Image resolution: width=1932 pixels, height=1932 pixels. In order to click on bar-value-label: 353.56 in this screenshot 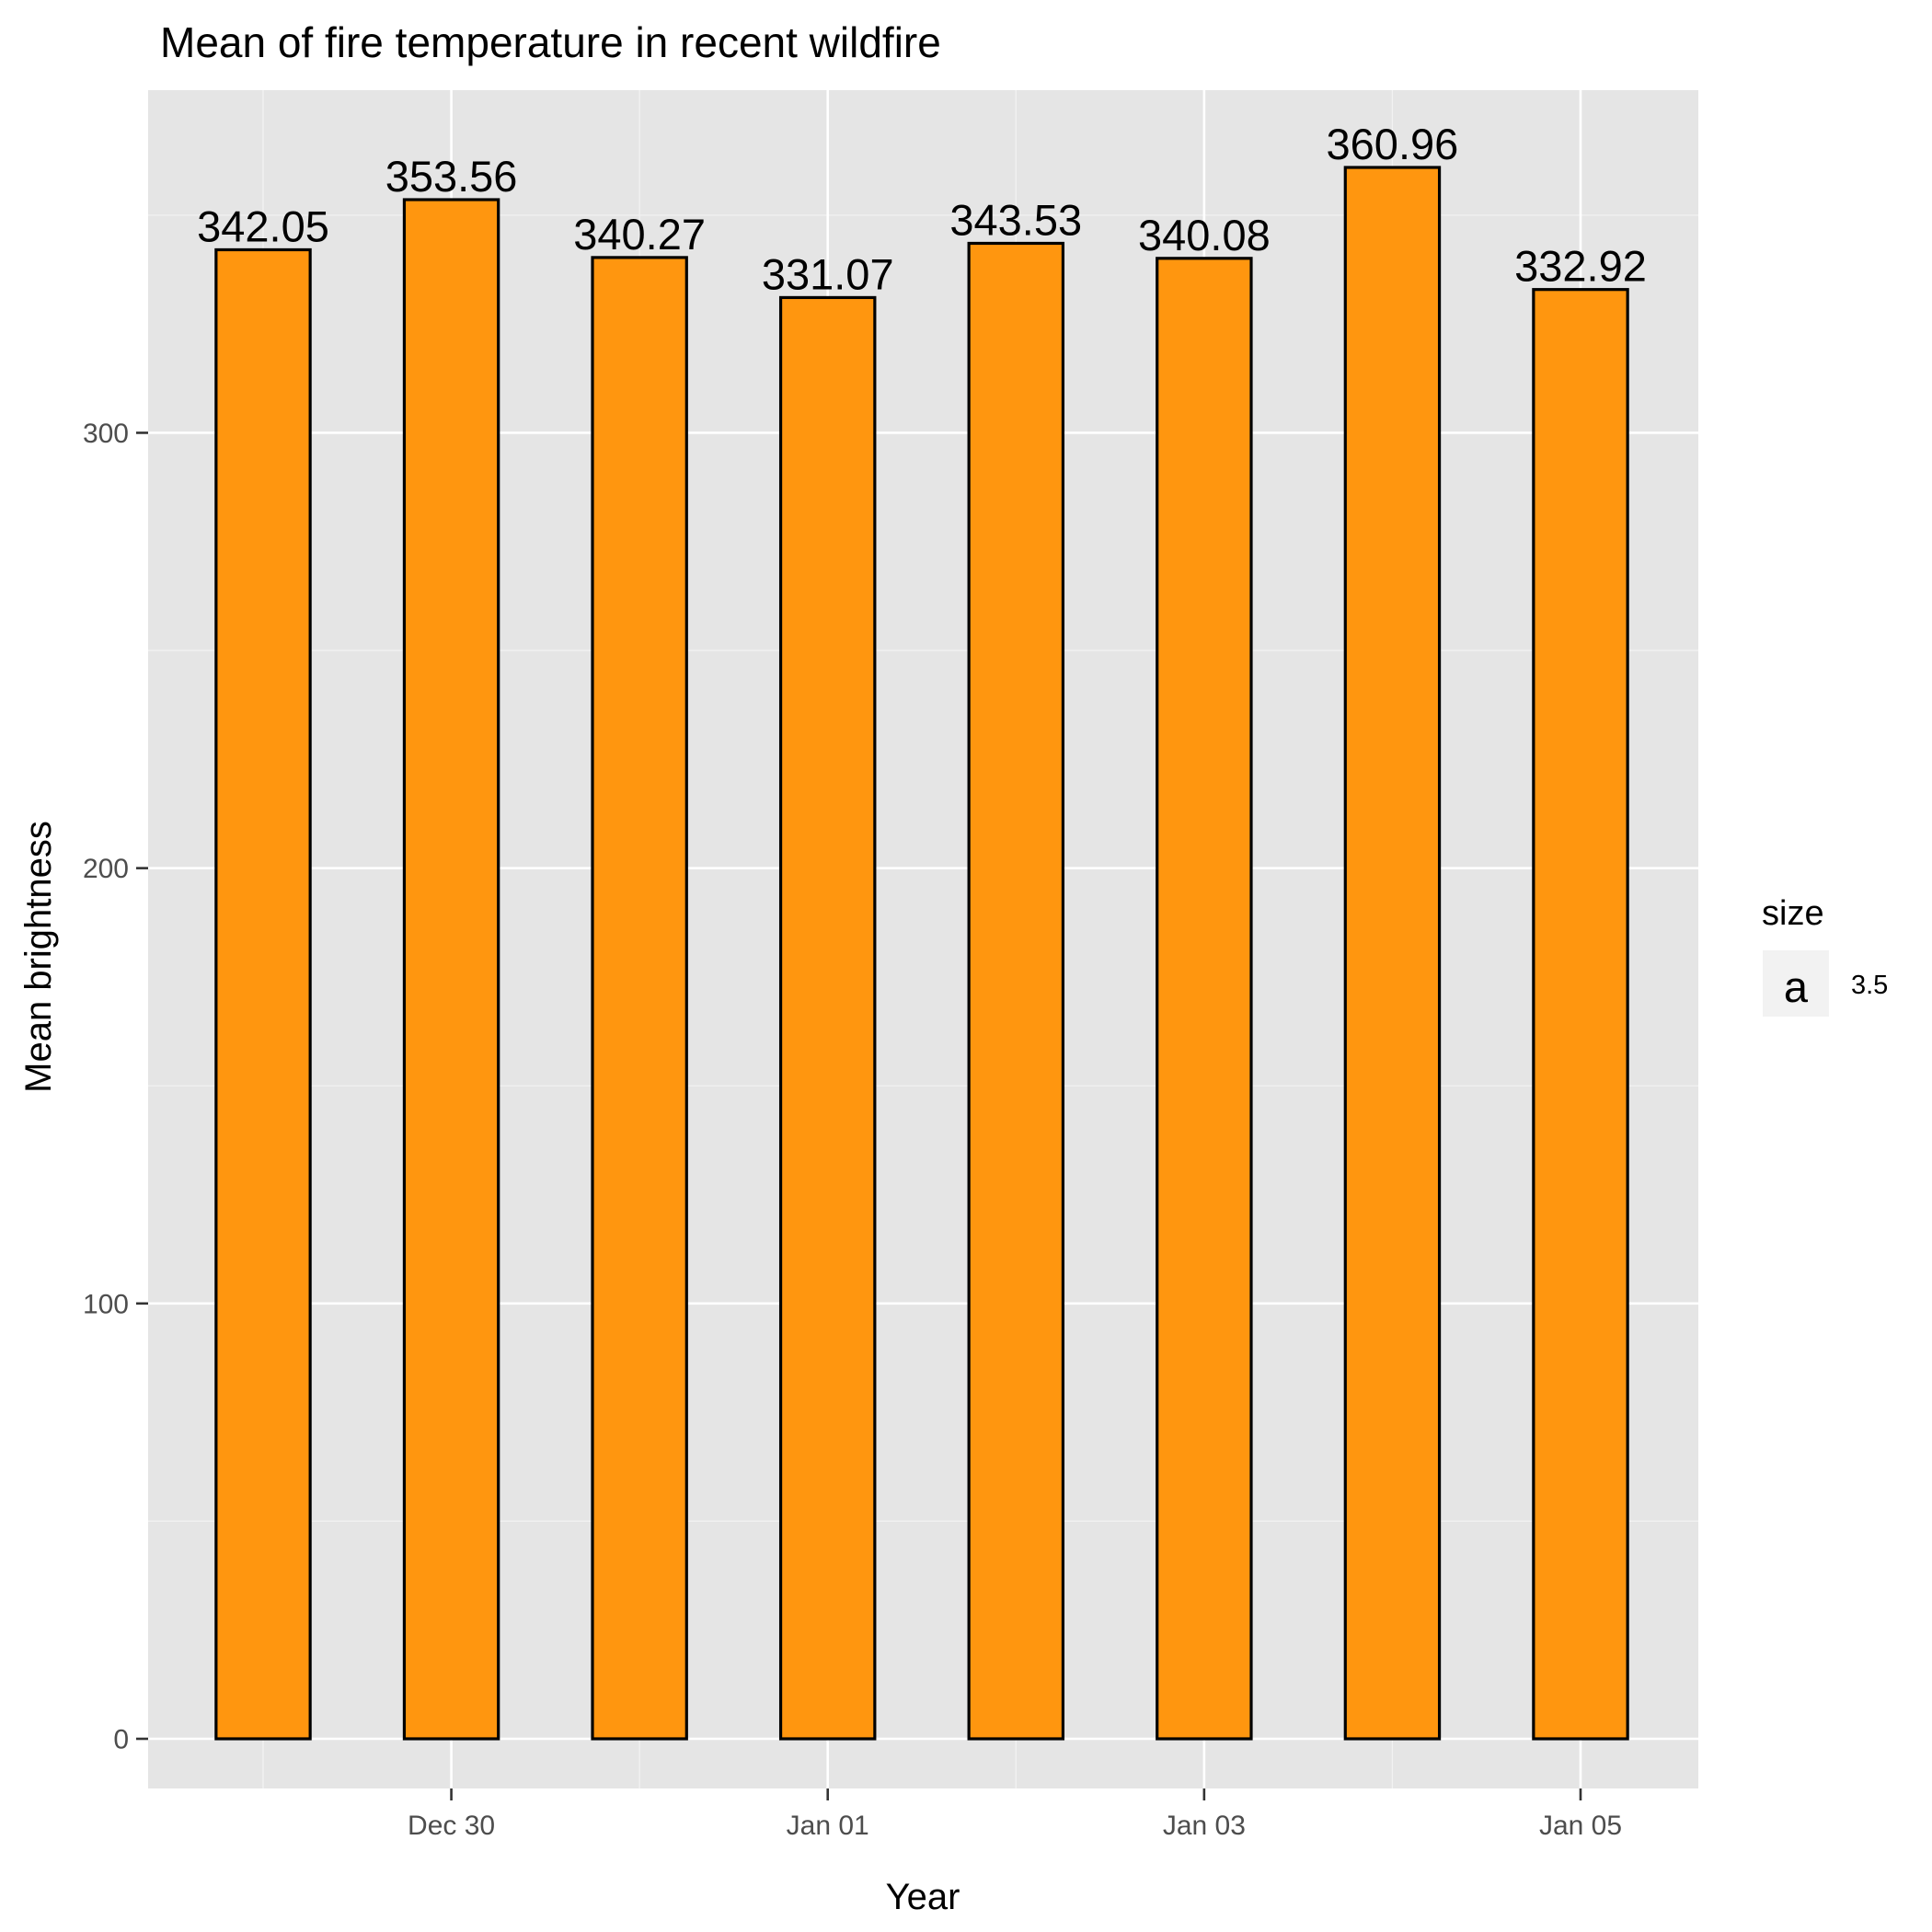, I will do `click(451, 176)`.